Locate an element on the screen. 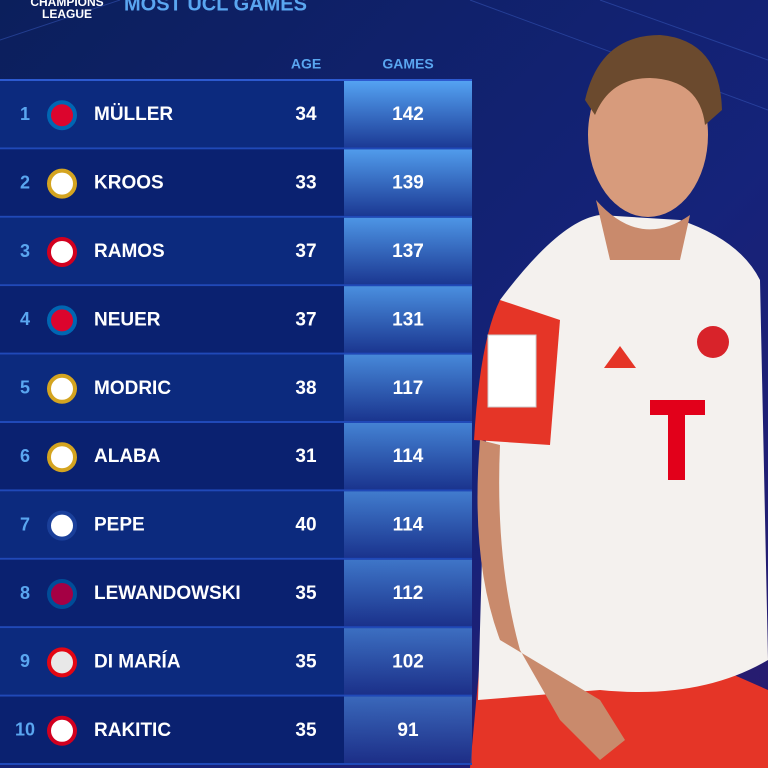 This screenshot has width=768, height=768. arm is located at coordinates (551, 600).